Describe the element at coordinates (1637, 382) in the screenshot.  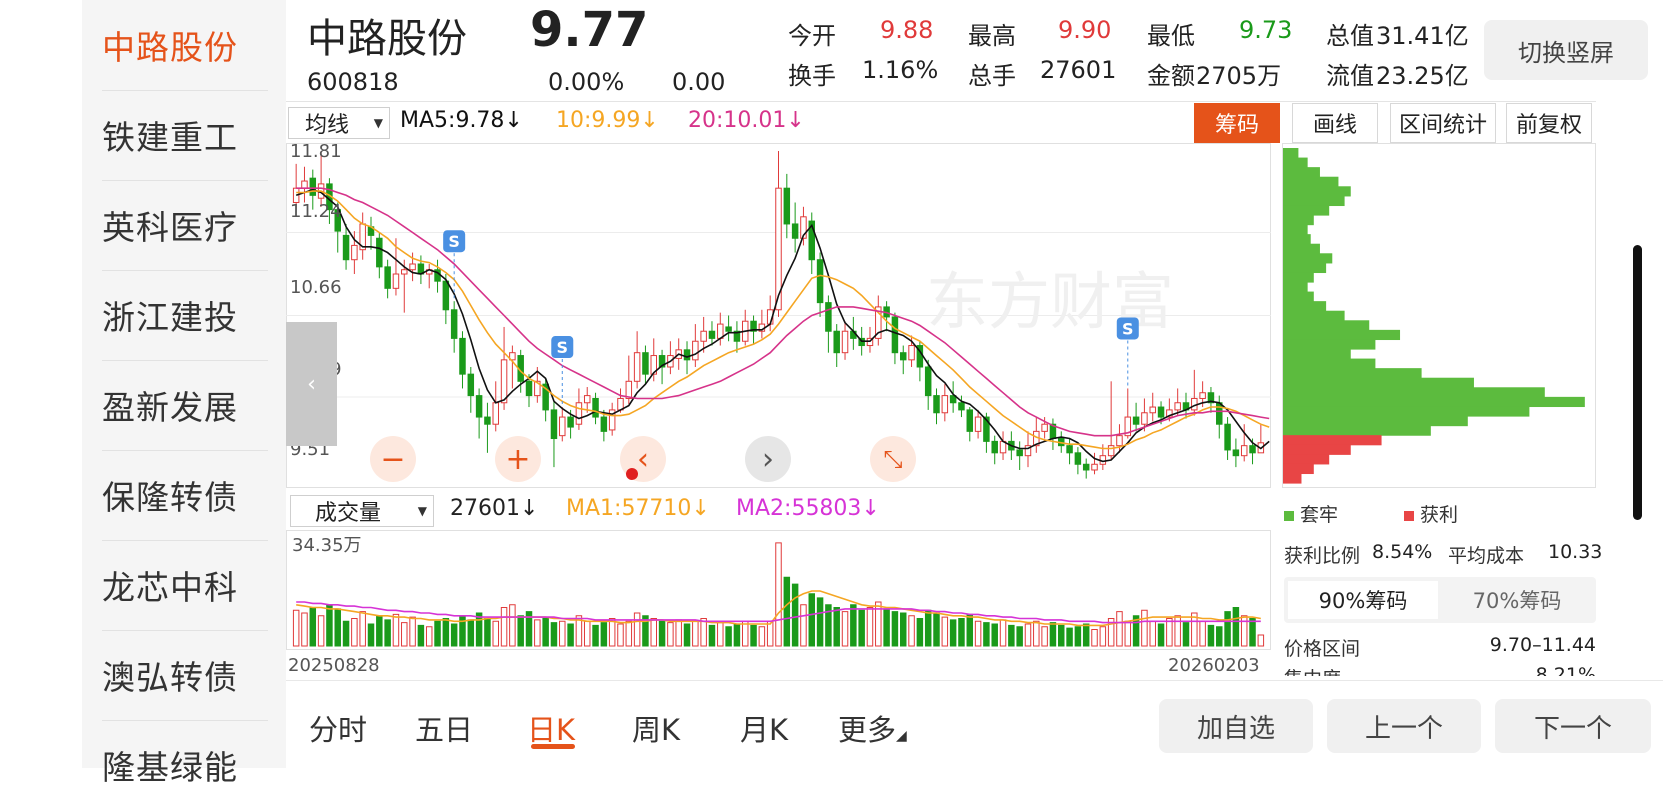
I see `vertical-scrollbar` at that location.